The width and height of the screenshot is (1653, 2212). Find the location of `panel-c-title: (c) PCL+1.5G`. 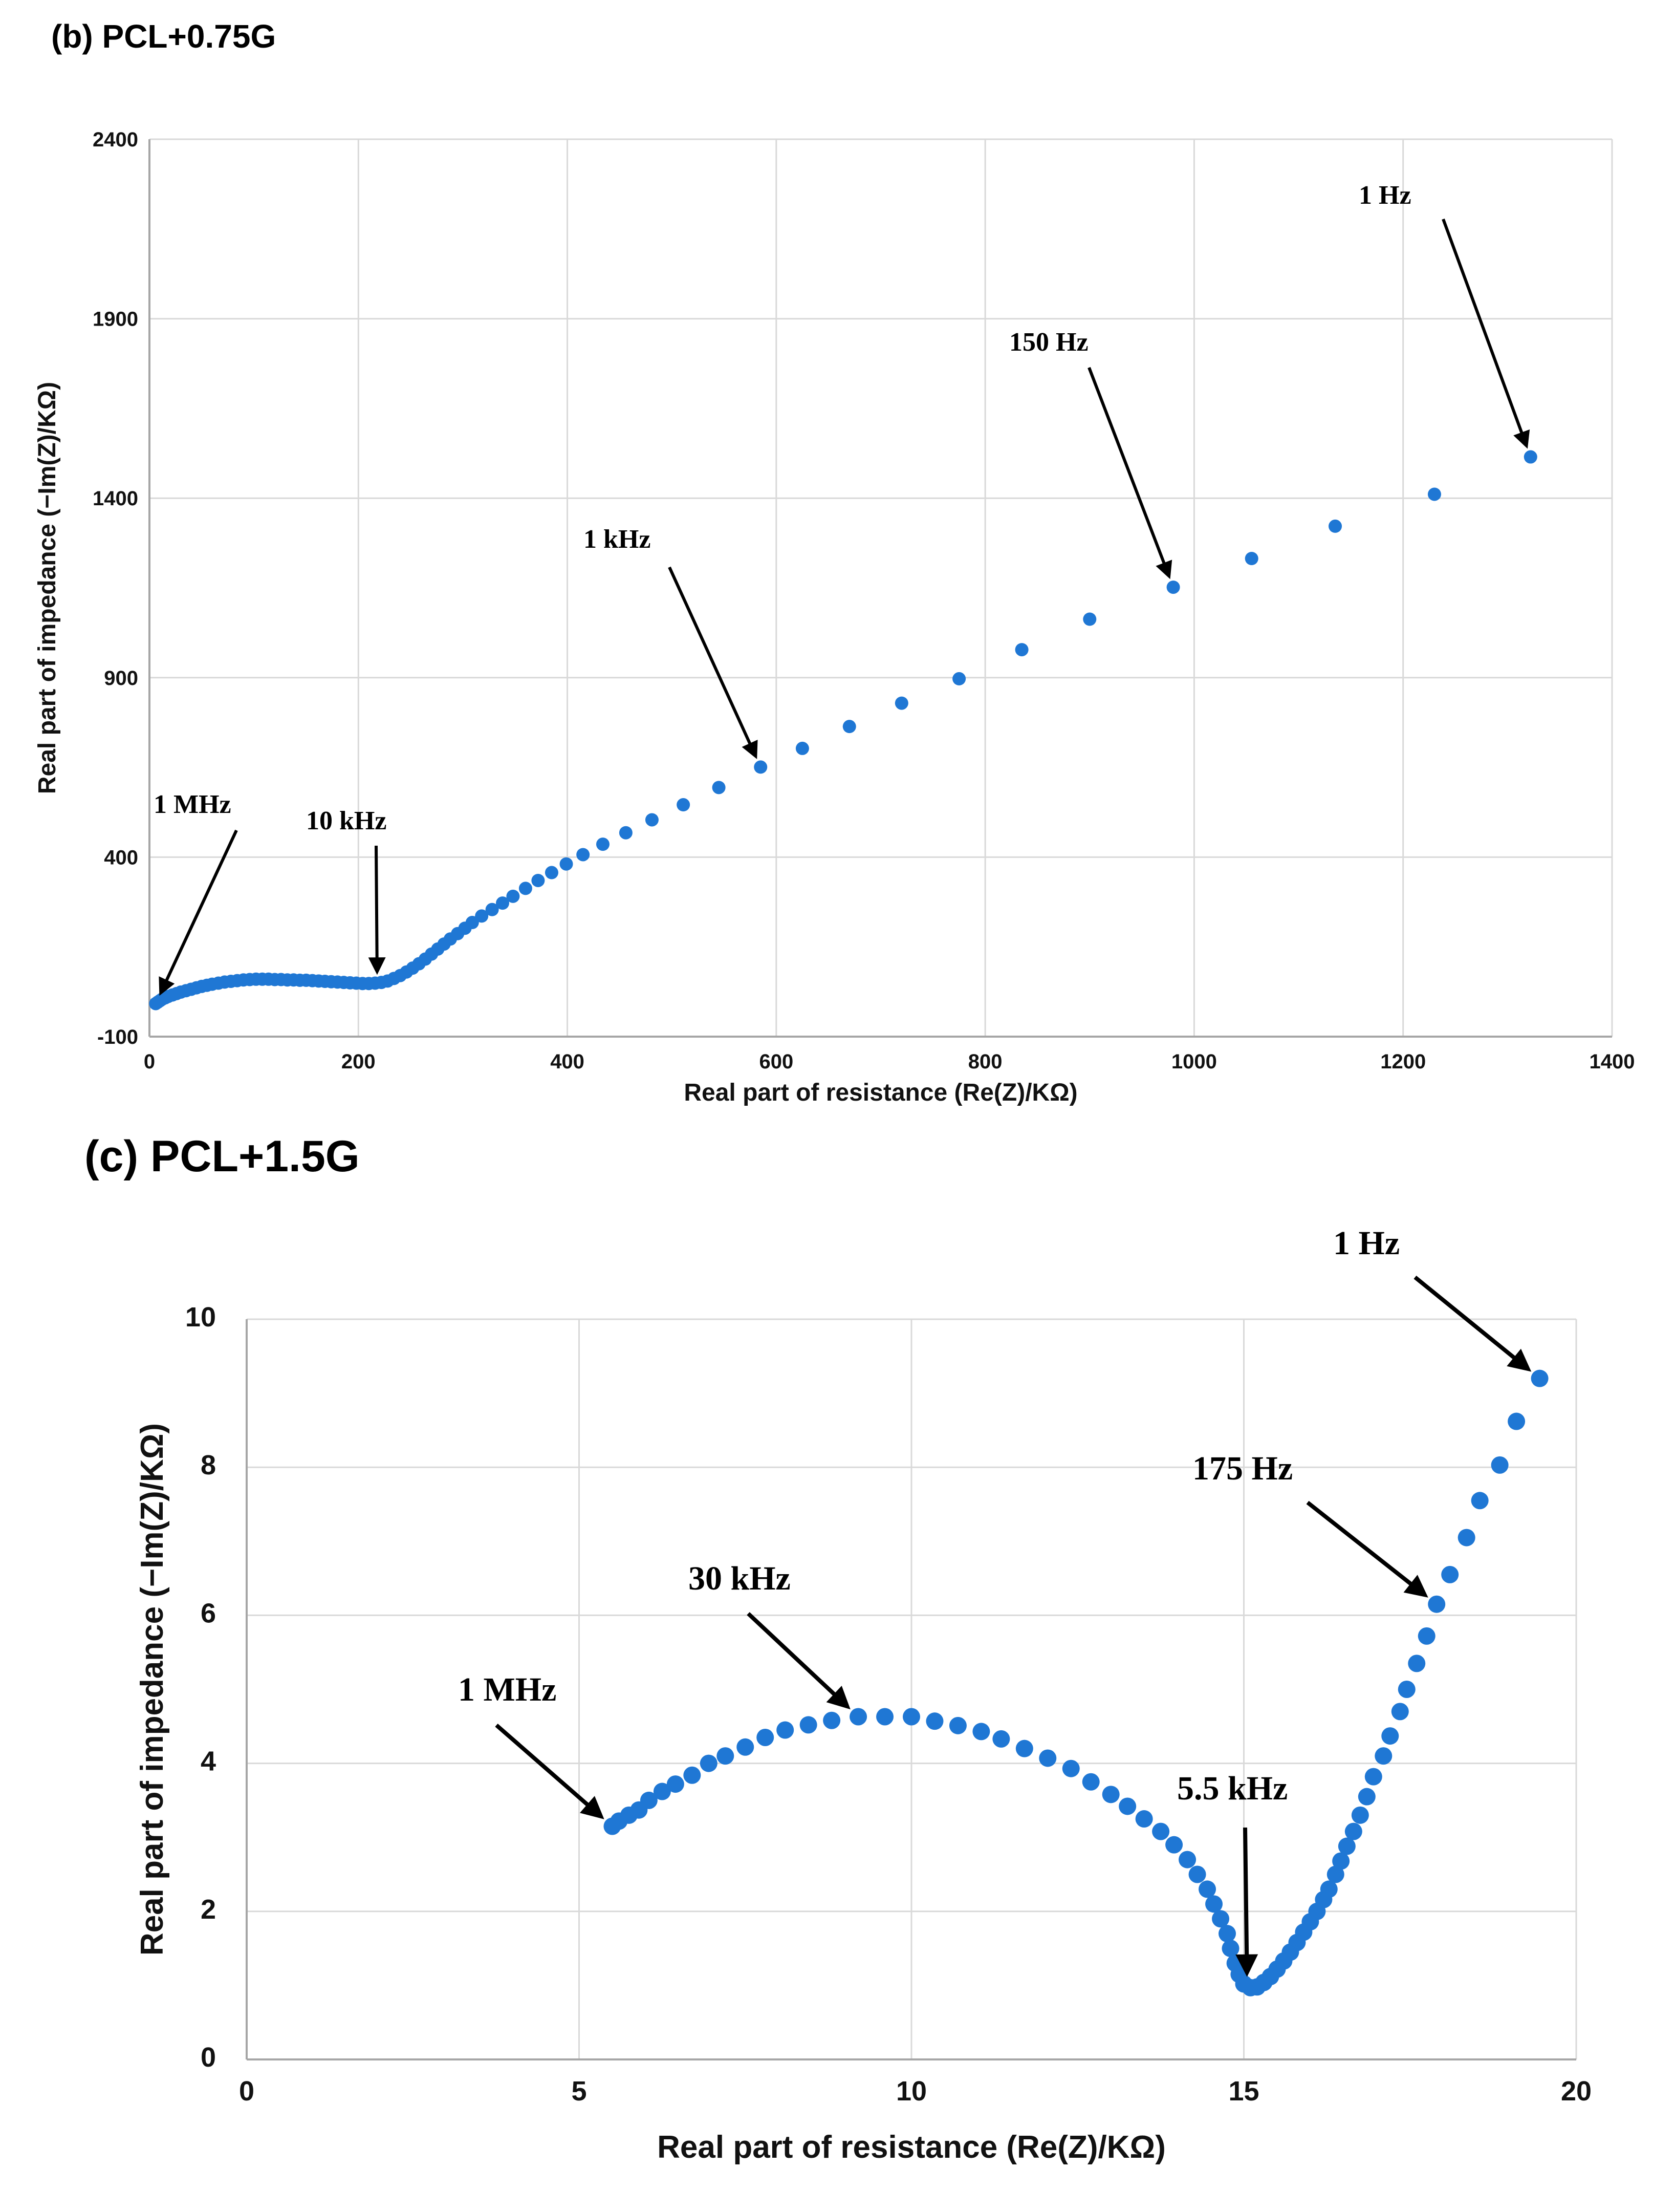

panel-c-title: (c) PCL+1.5G is located at coordinates (222, 1156).